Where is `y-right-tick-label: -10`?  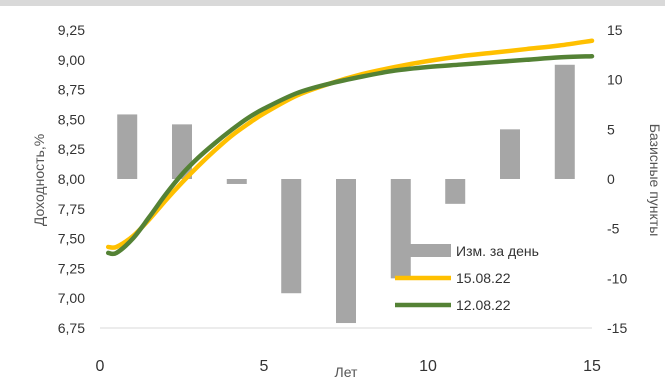
y-right-tick-label: -10 is located at coordinates (617, 278).